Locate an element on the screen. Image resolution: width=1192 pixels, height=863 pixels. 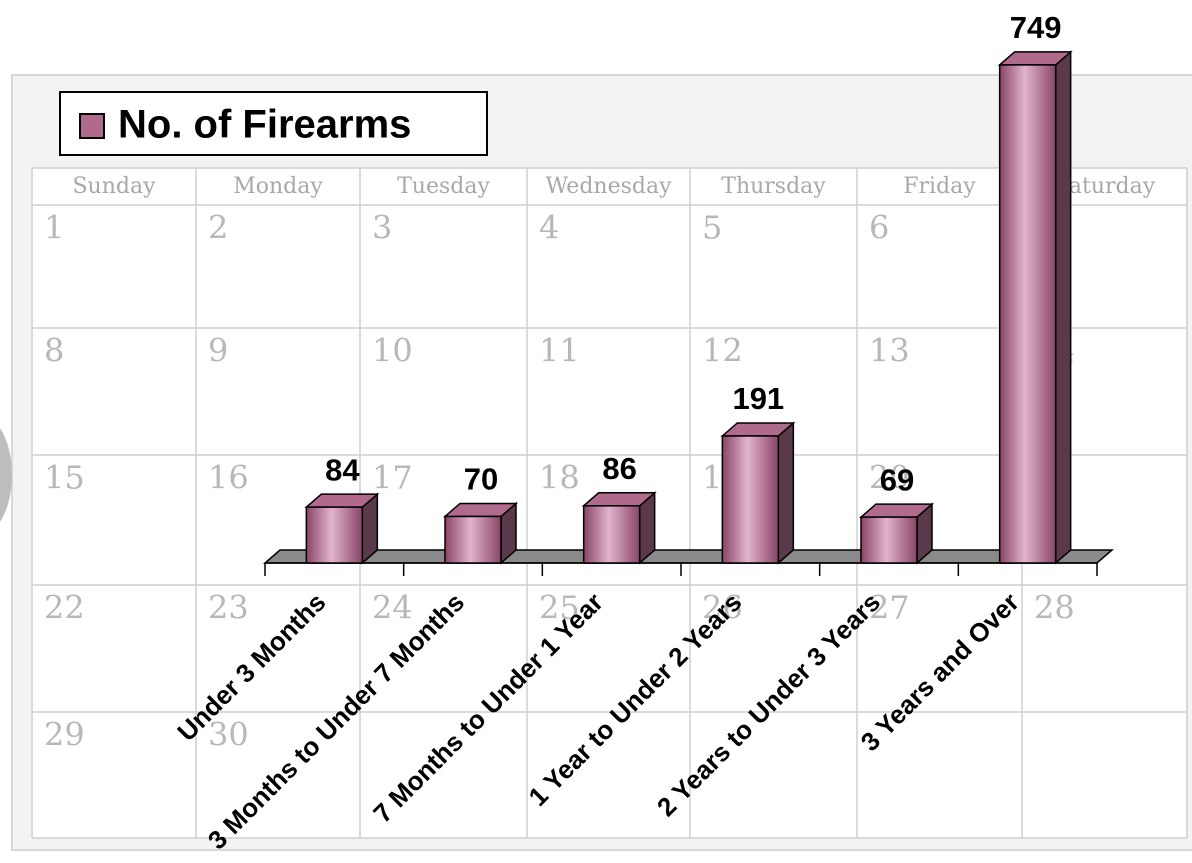
legend-swatch is located at coordinates (92, 126).